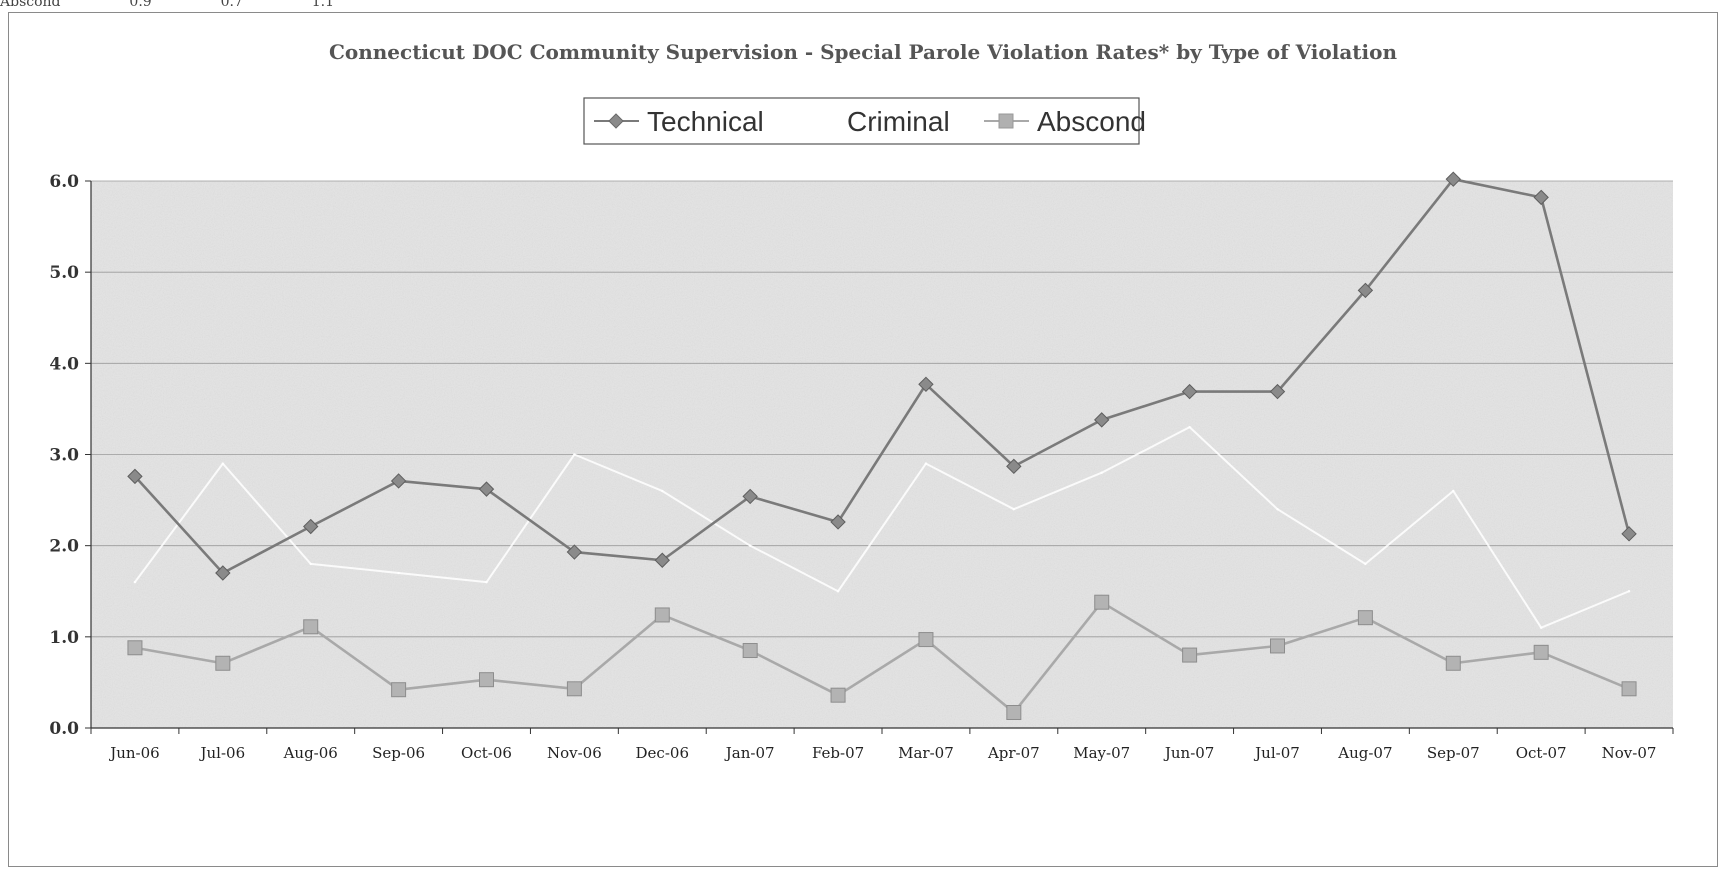  Describe the element at coordinates (310, 753) in the screenshot. I see `x-tick-label: Aug-06` at that location.